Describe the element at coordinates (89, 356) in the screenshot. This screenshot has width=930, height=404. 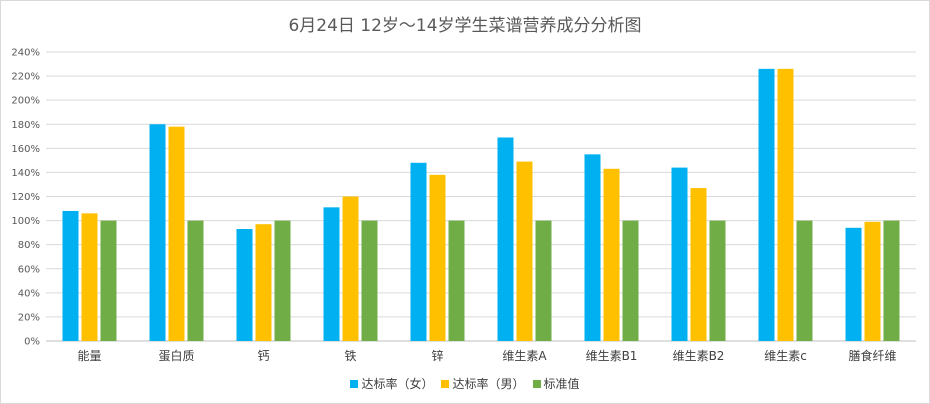
I see `x-tick-label: 能量` at that location.